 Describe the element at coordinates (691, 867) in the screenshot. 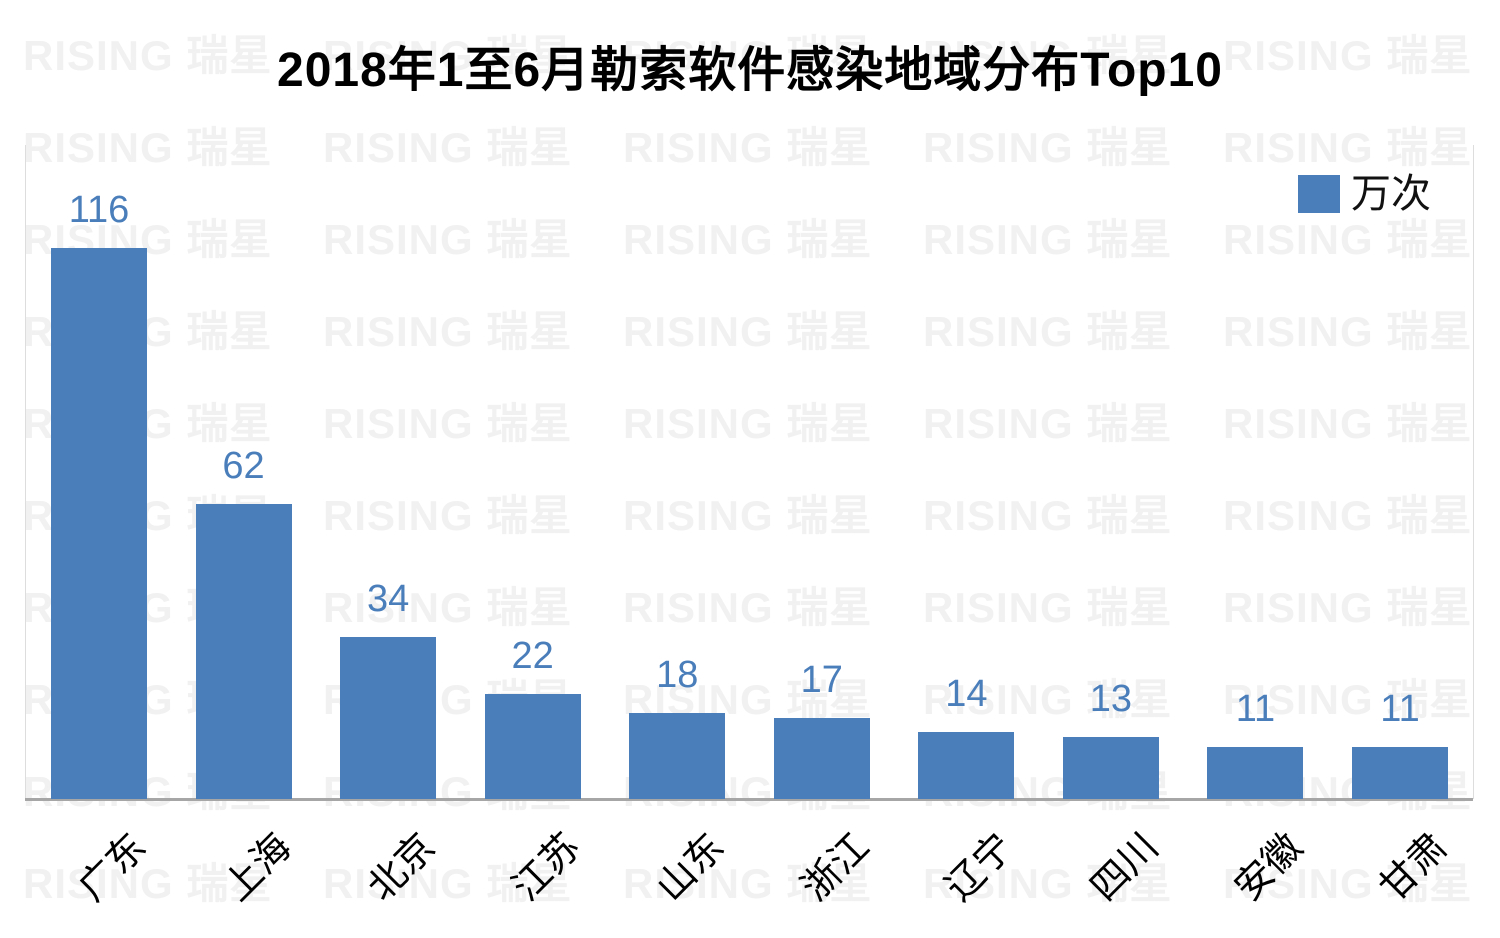

I see `category-label: 山东` at that location.